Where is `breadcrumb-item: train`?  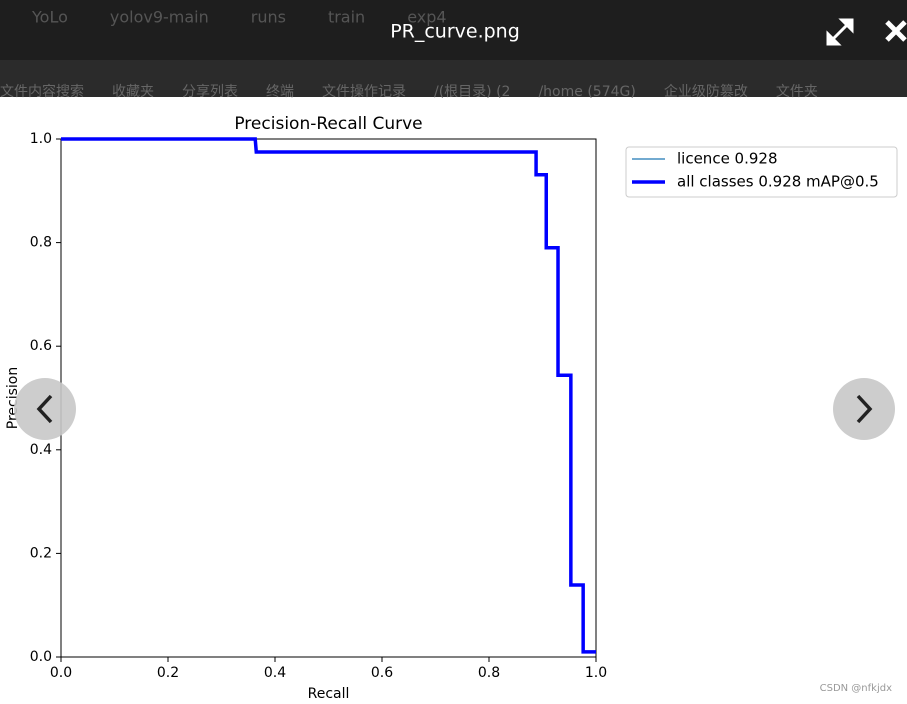
breadcrumb-item: train is located at coordinates (346, 17).